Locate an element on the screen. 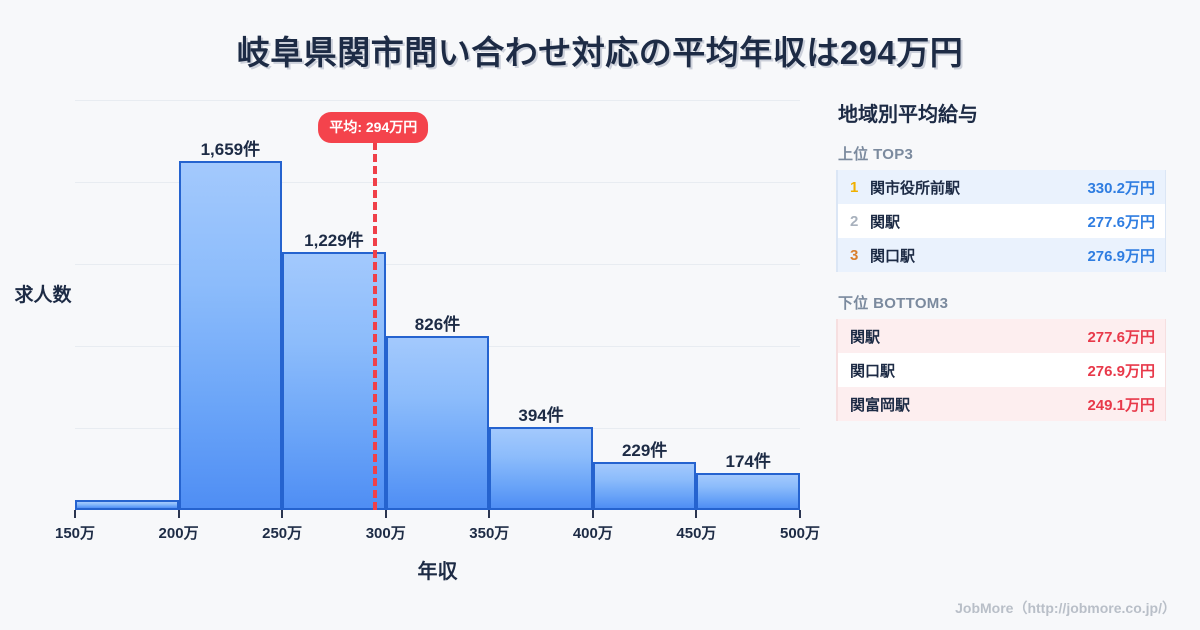  top3-card: 1 関市役所前駅 330.2万円 2 関駅 277.6万円 3 関口駅 276.9万円 is located at coordinates (1001, 221).